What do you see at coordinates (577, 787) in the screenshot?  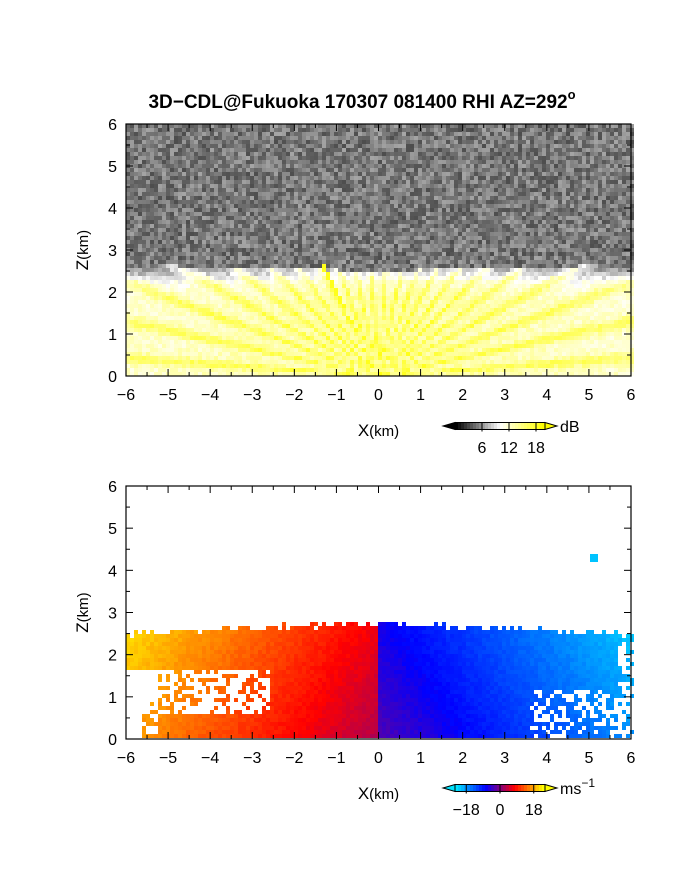 I see `velocity-colorbar-unit: ms−1` at bounding box center [577, 787].